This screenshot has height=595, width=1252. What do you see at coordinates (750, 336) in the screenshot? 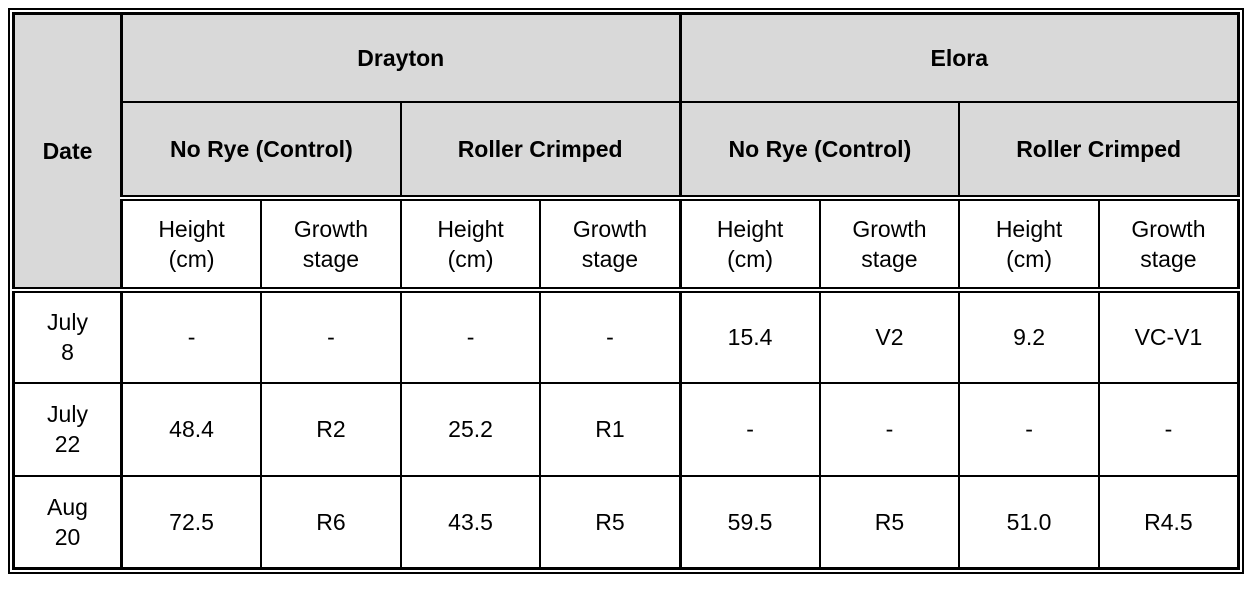
I see `data-cell: 15.4` at bounding box center [750, 336].